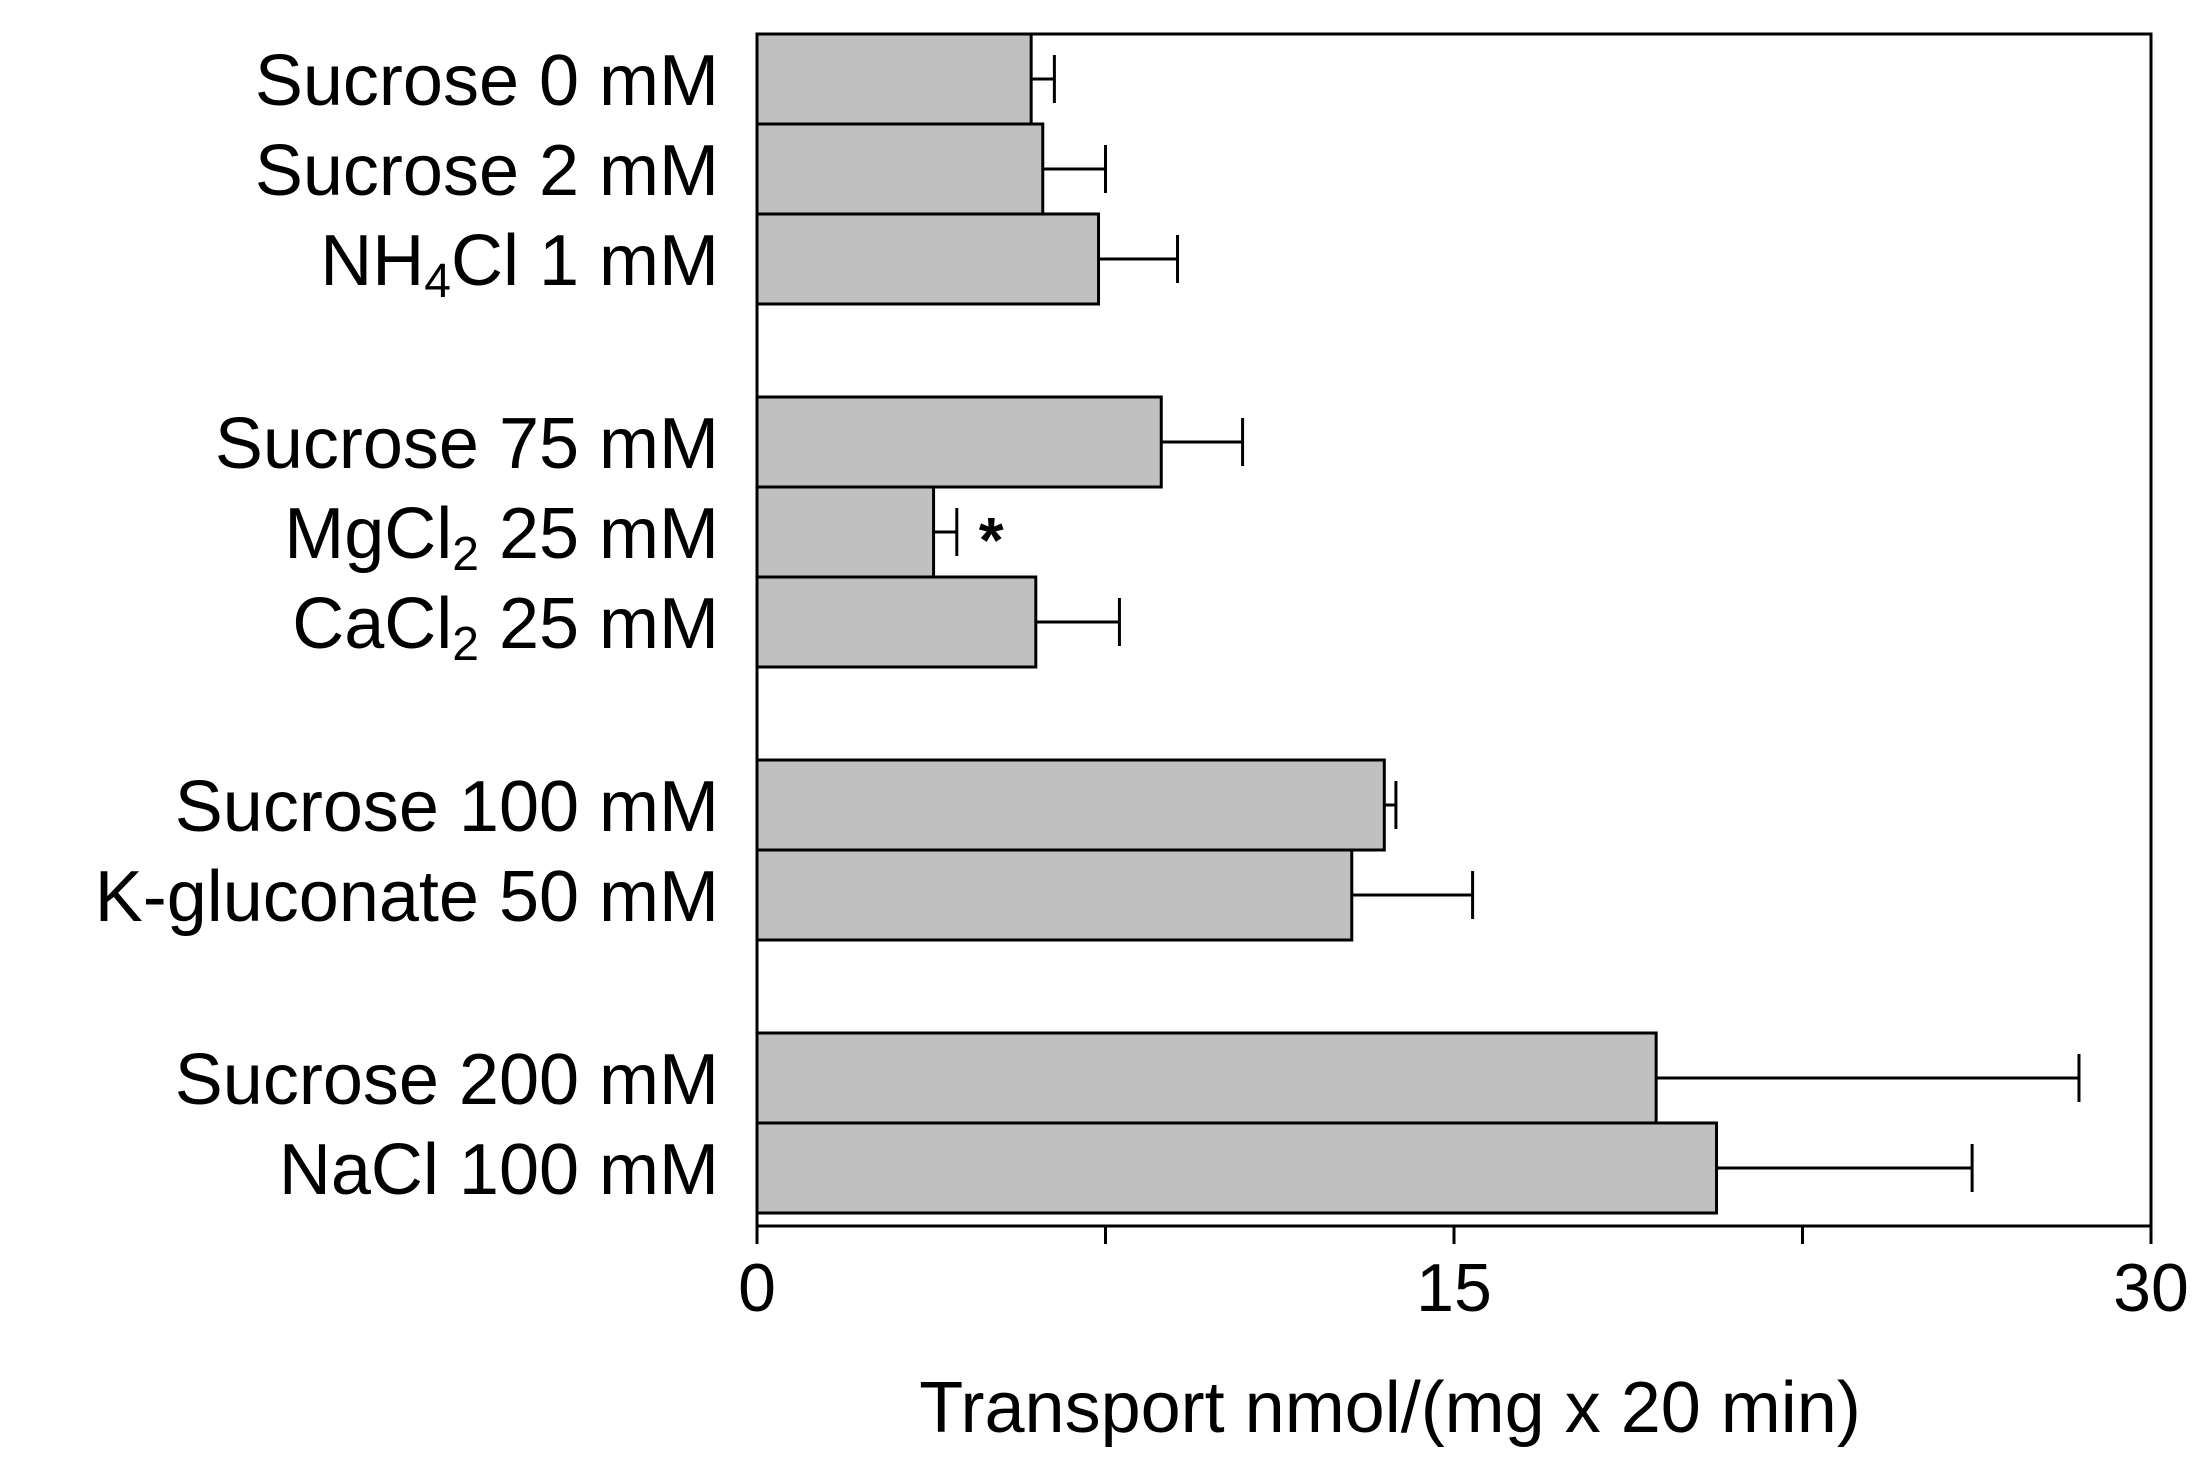 This screenshot has height=1458, width=2208. Describe the element at coordinates (437, 281) in the screenshot. I see `label-subscript: 4` at that location.